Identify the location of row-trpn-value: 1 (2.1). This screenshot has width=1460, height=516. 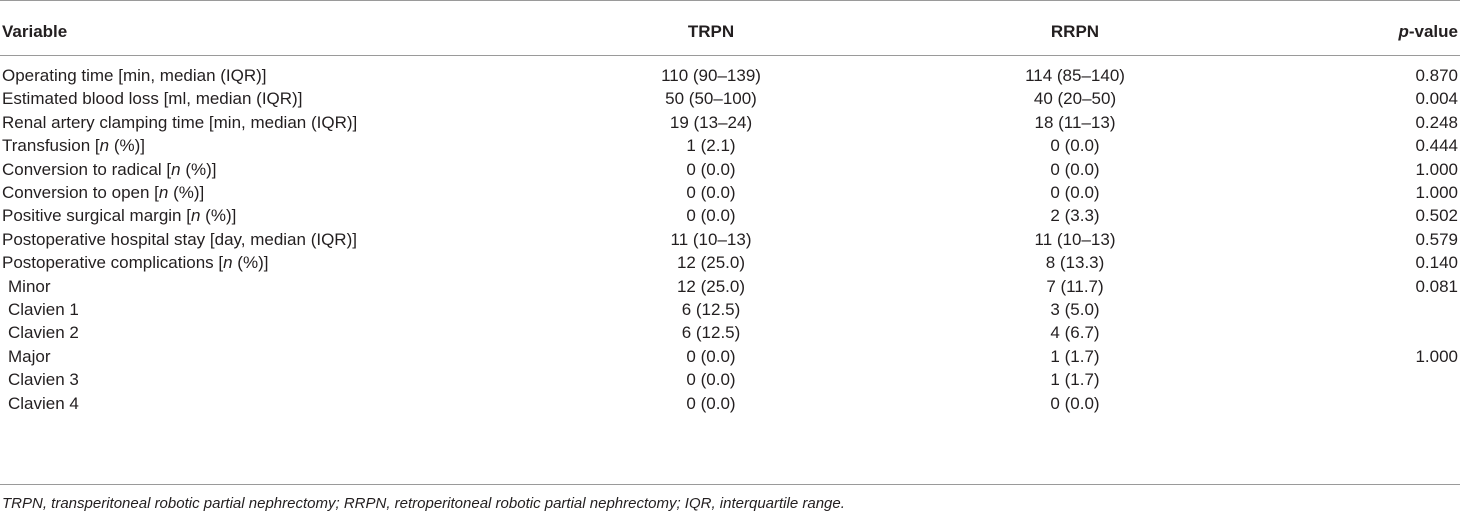
(711, 146).